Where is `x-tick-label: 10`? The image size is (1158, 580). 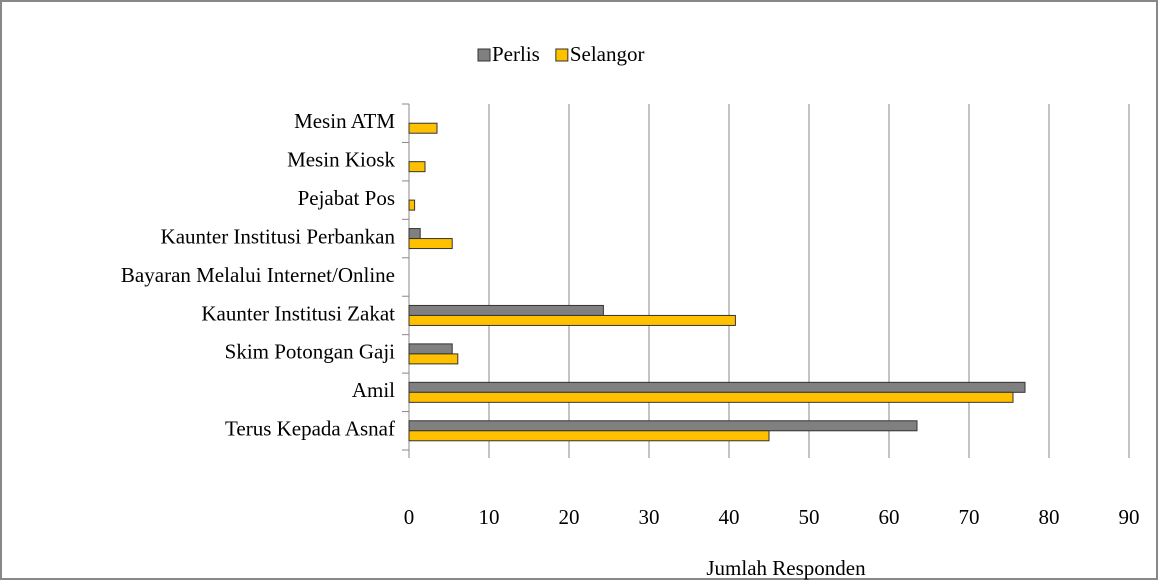 x-tick-label: 10 is located at coordinates (489, 517).